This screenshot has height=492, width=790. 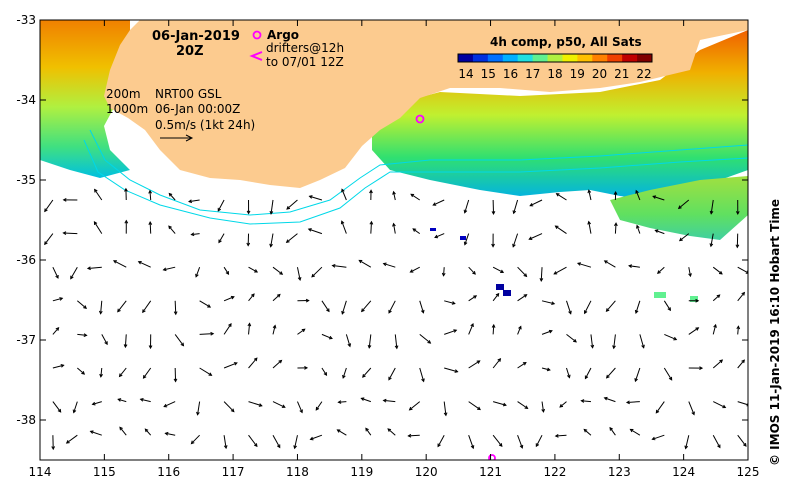 What do you see at coordinates (297, 472) in the screenshot?
I see `x-tick-label: 118` at bounding box center [297, 472].